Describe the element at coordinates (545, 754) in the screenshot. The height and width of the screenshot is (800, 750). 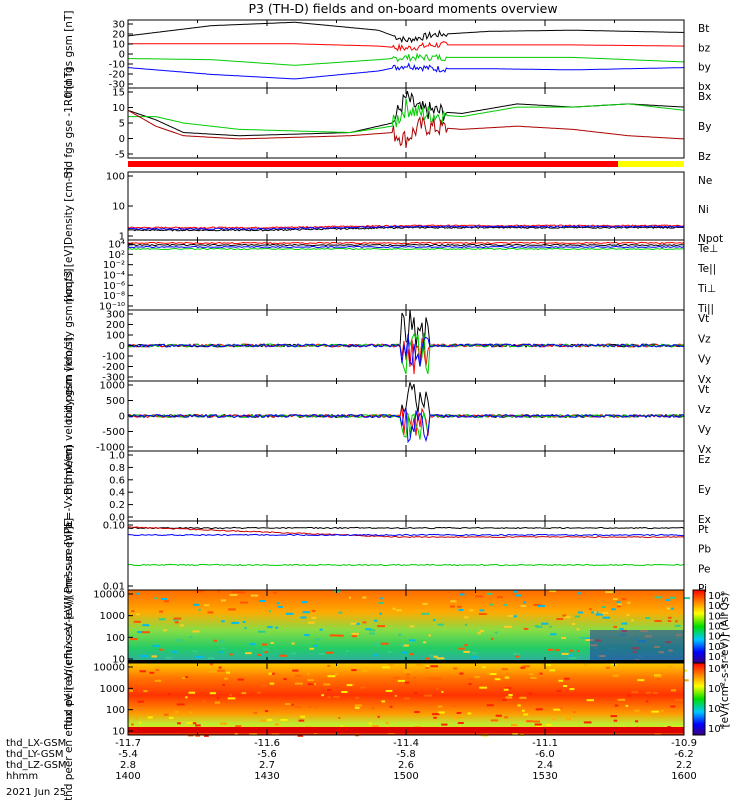
I see `x-axis-value: -6.0` at that location.